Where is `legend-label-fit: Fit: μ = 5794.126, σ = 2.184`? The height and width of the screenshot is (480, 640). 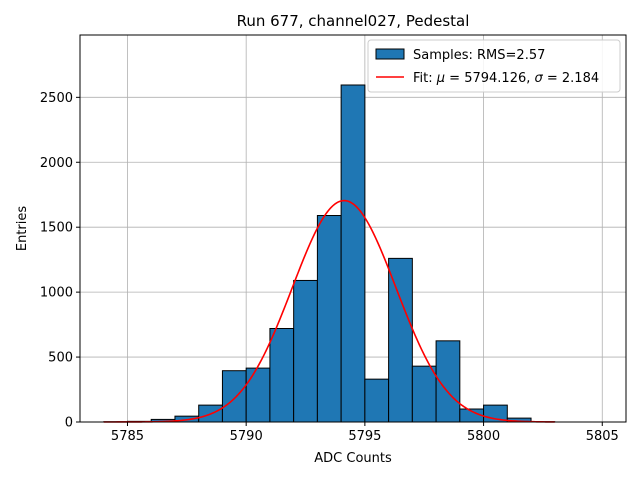
legend-label-fit: Fit: μ = 5794.126, σ = 2.184 is located at coordinates (506, 78).